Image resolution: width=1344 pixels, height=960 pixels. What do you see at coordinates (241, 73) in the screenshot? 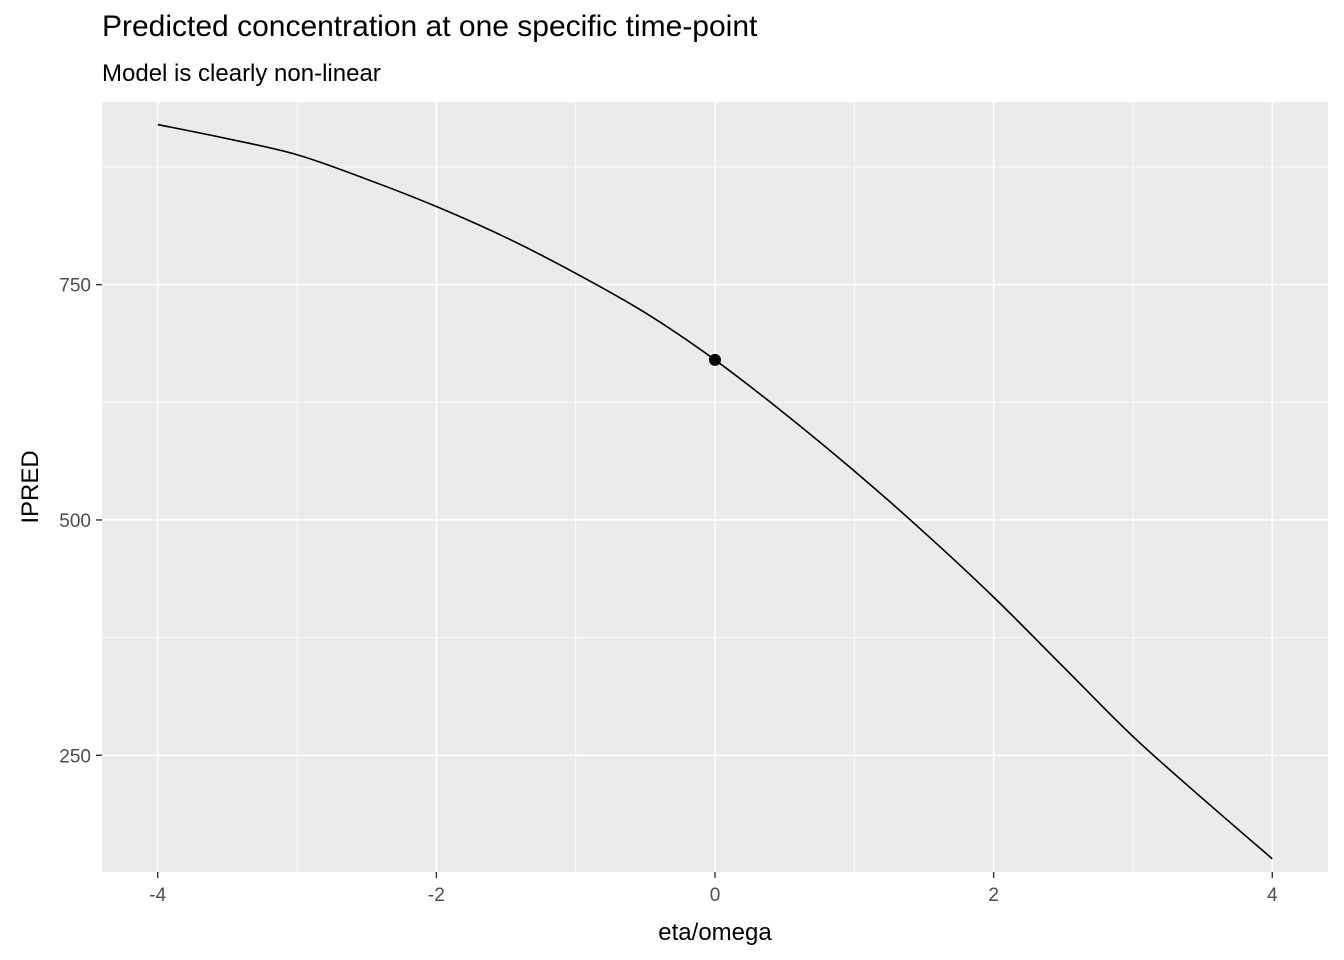
I see `chart-subtitle: Model is clearly non-linear` at bounding box center [241, 73].